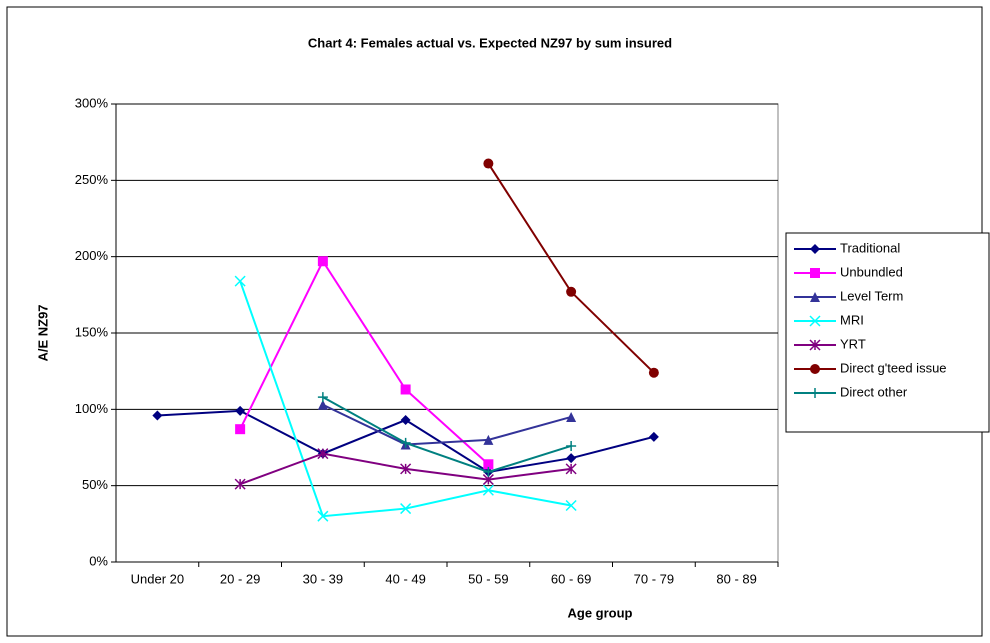 The image size is (990, 643). What do you see at coordinates (323, 578) in the screenshot?
I see `x-tick-label: 30 - 39` at bounding box center [323, 578].